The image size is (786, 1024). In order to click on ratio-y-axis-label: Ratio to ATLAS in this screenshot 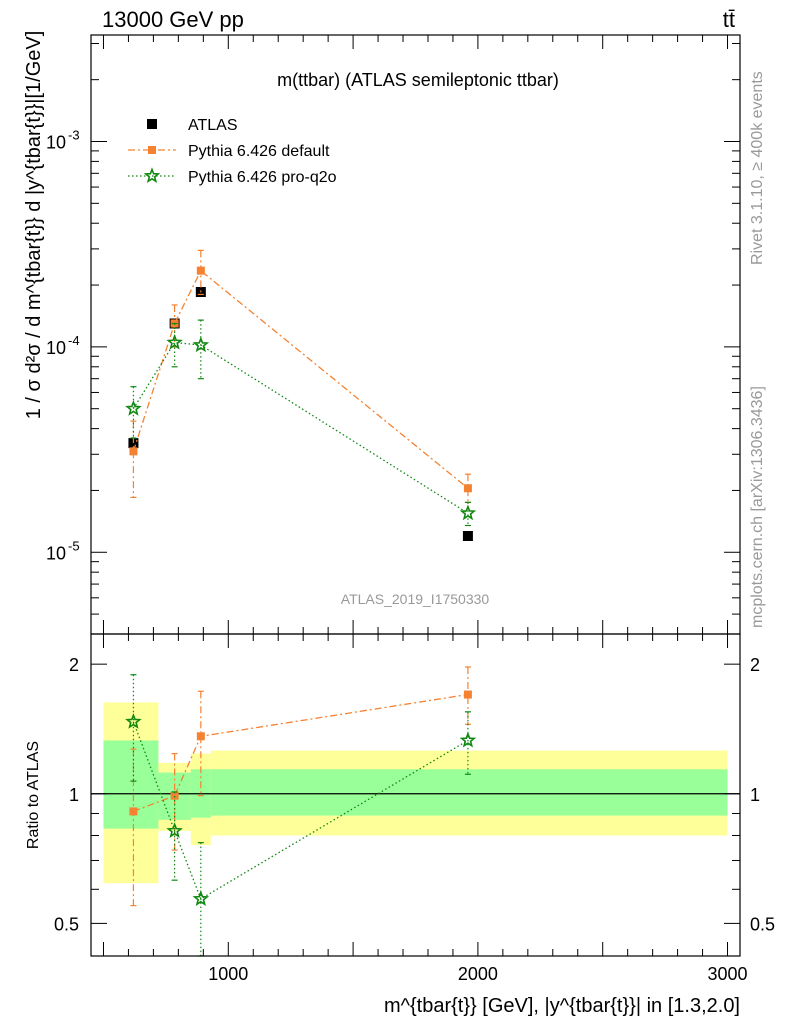, I will do `click(33, 795)`.